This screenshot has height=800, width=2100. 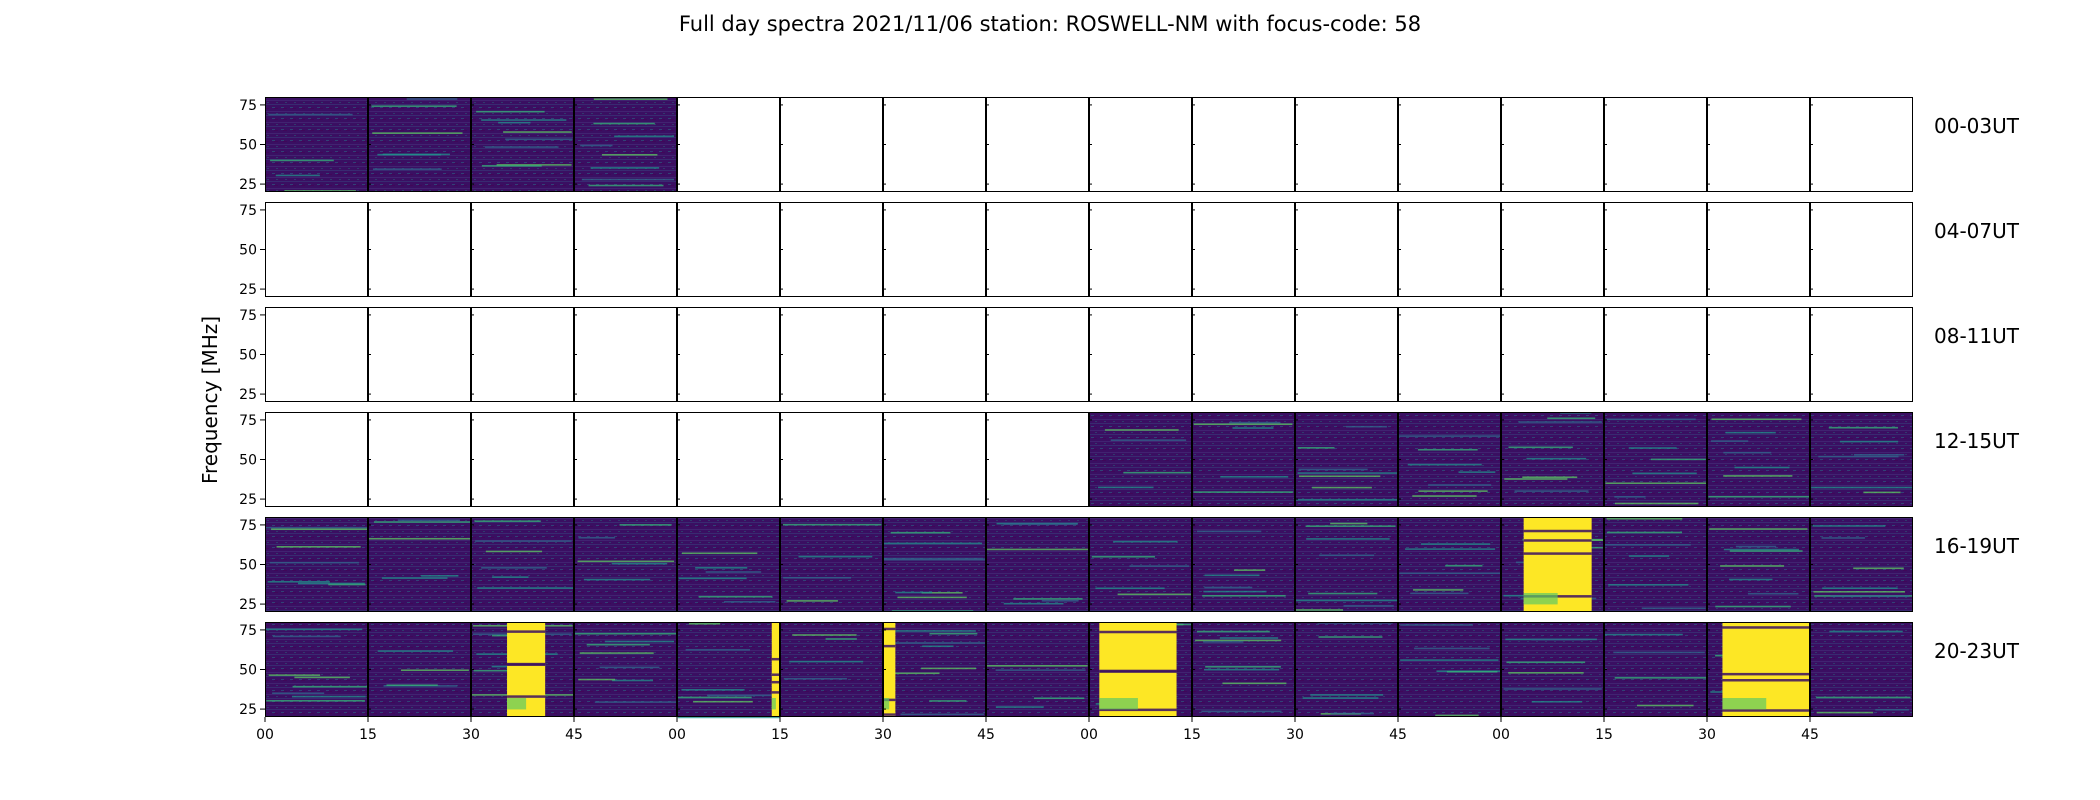 What do you see at coordinates (1977, 441) in the screenshot?
I see `row-label: 12-15UT` at bounding box center [1977, 441].